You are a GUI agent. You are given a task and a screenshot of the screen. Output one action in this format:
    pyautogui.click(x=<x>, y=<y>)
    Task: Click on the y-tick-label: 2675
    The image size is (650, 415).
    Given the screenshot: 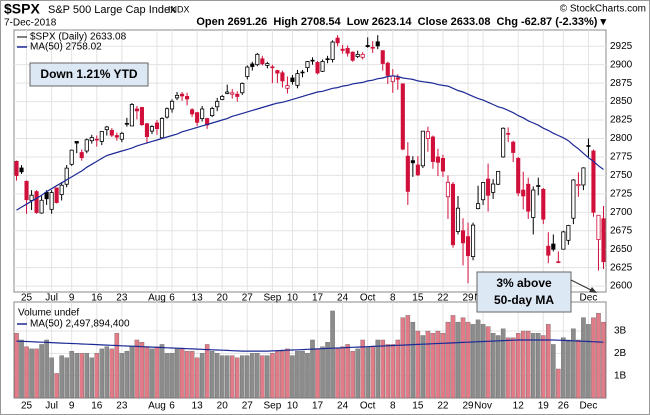 What is the action you would take?
    pyautogui.click(x=621, y=230)
    